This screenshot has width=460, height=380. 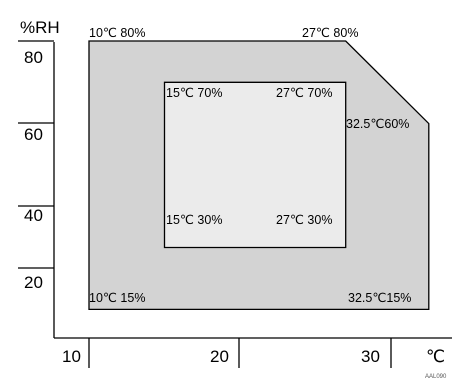 What do you see at coordinates (117, 33) in the screenshot?
I see `outer-top-left-label: 10℃ 80%` at bounding box center [117, 33].